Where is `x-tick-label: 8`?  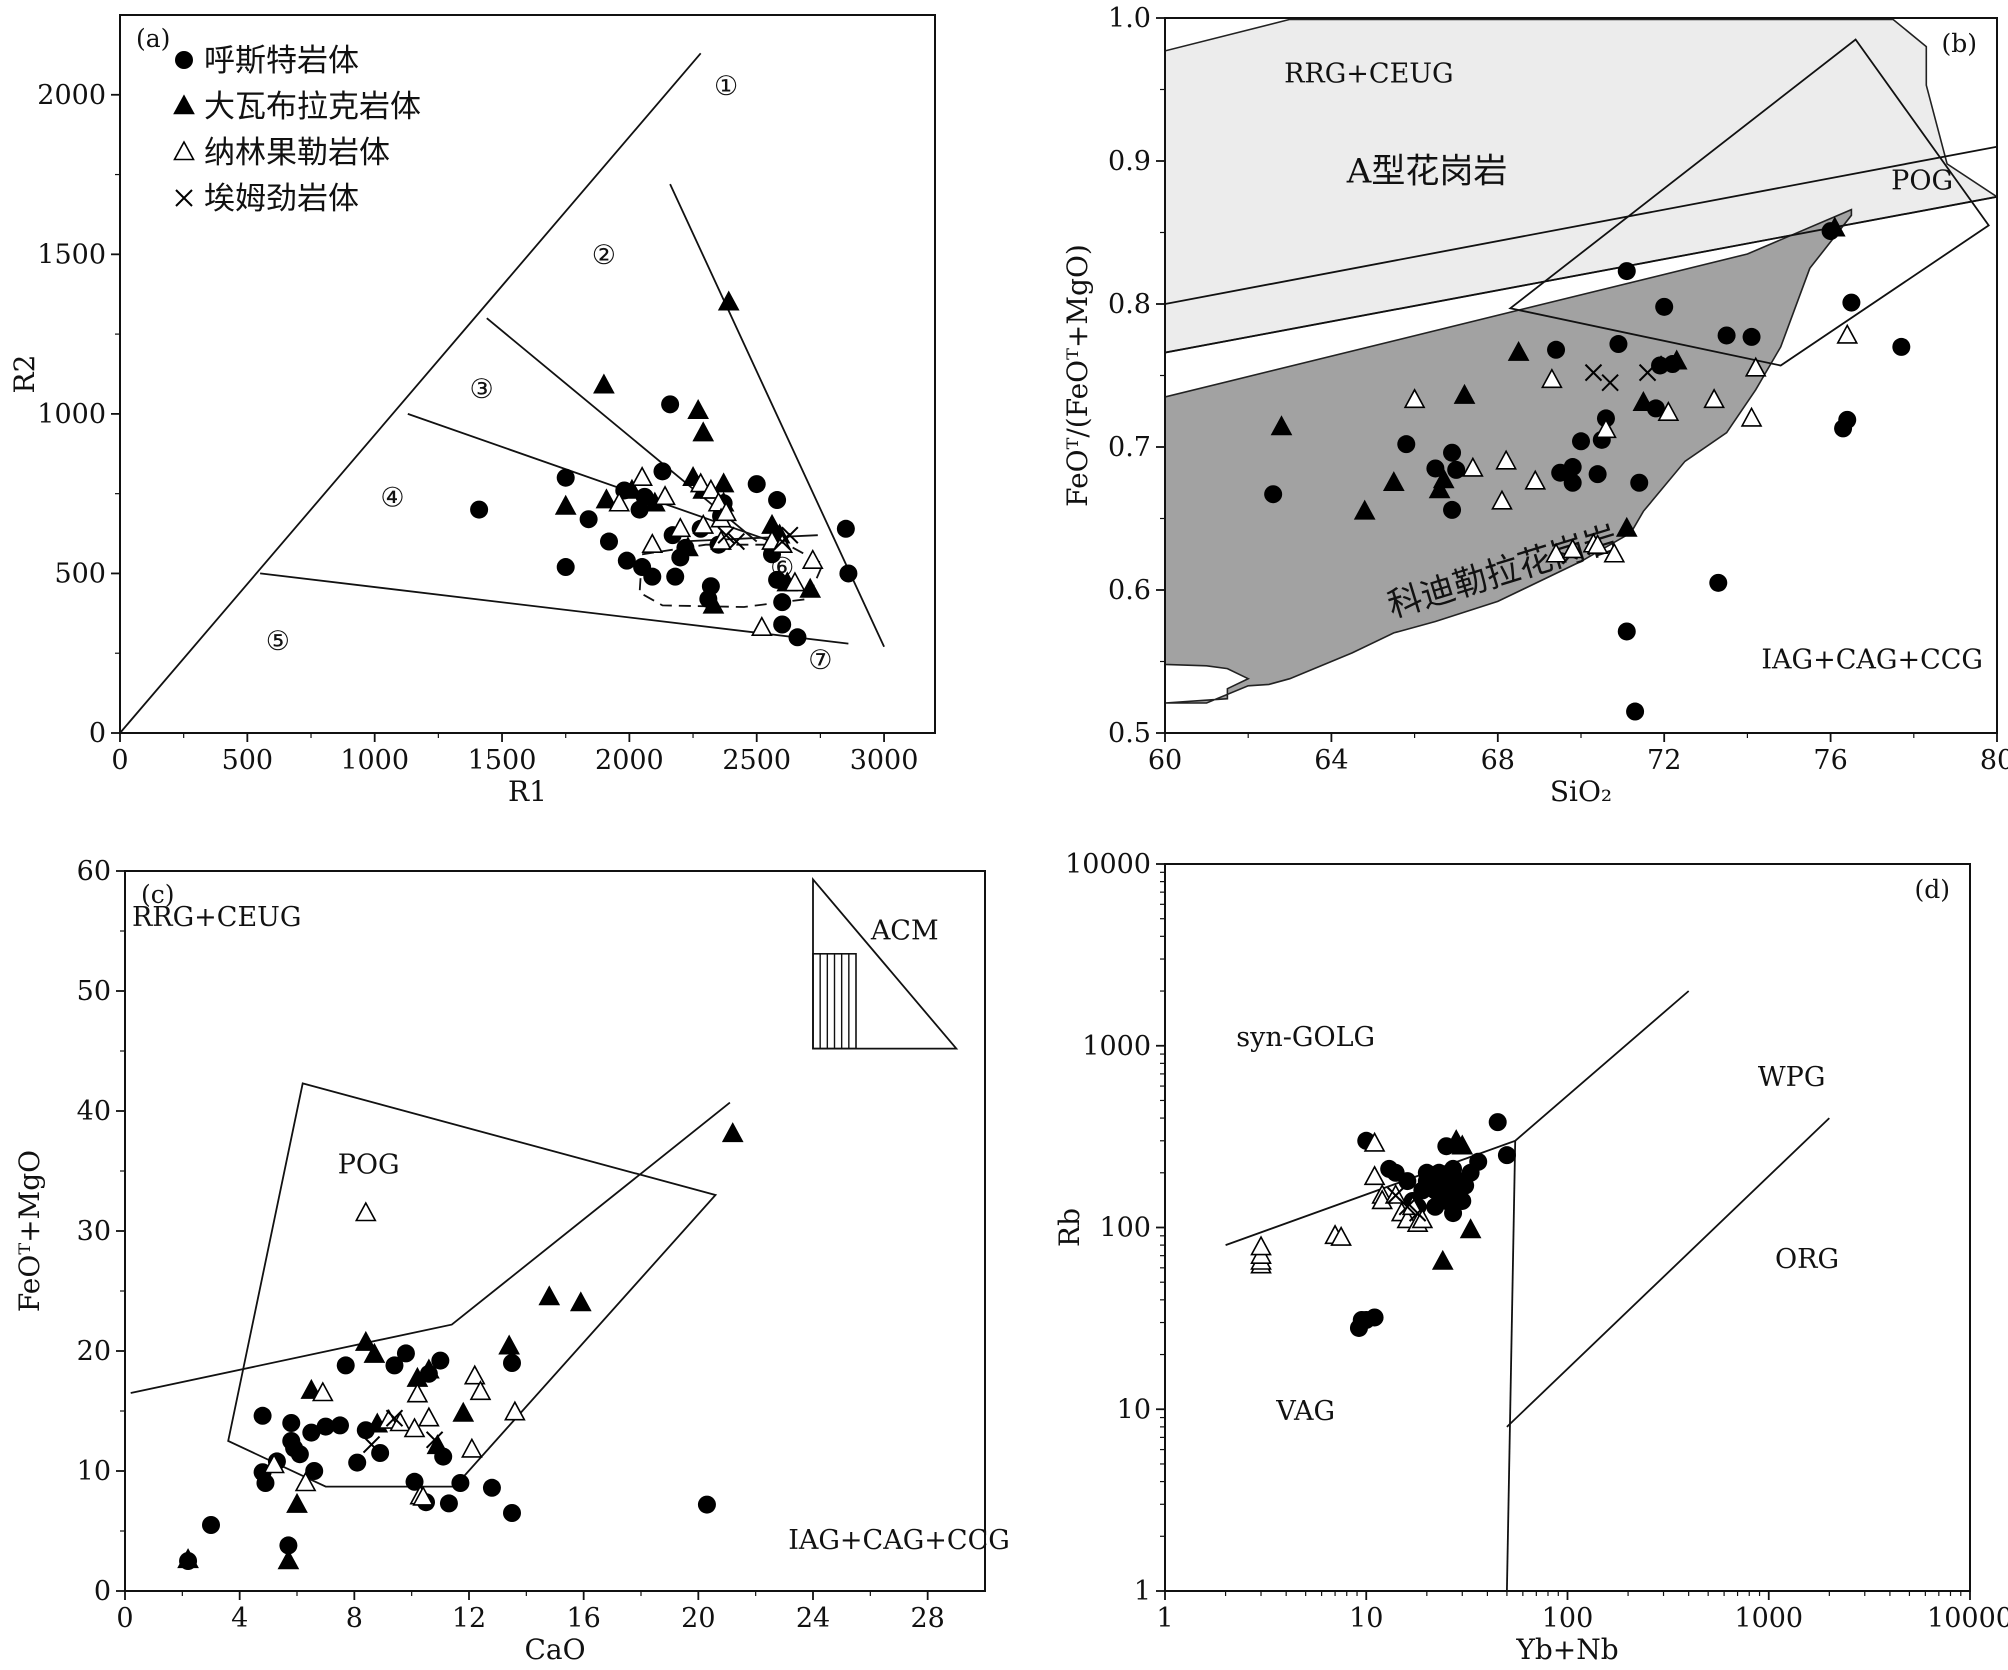
x-tick-label: 8 is located at coordinates (354, 1618).